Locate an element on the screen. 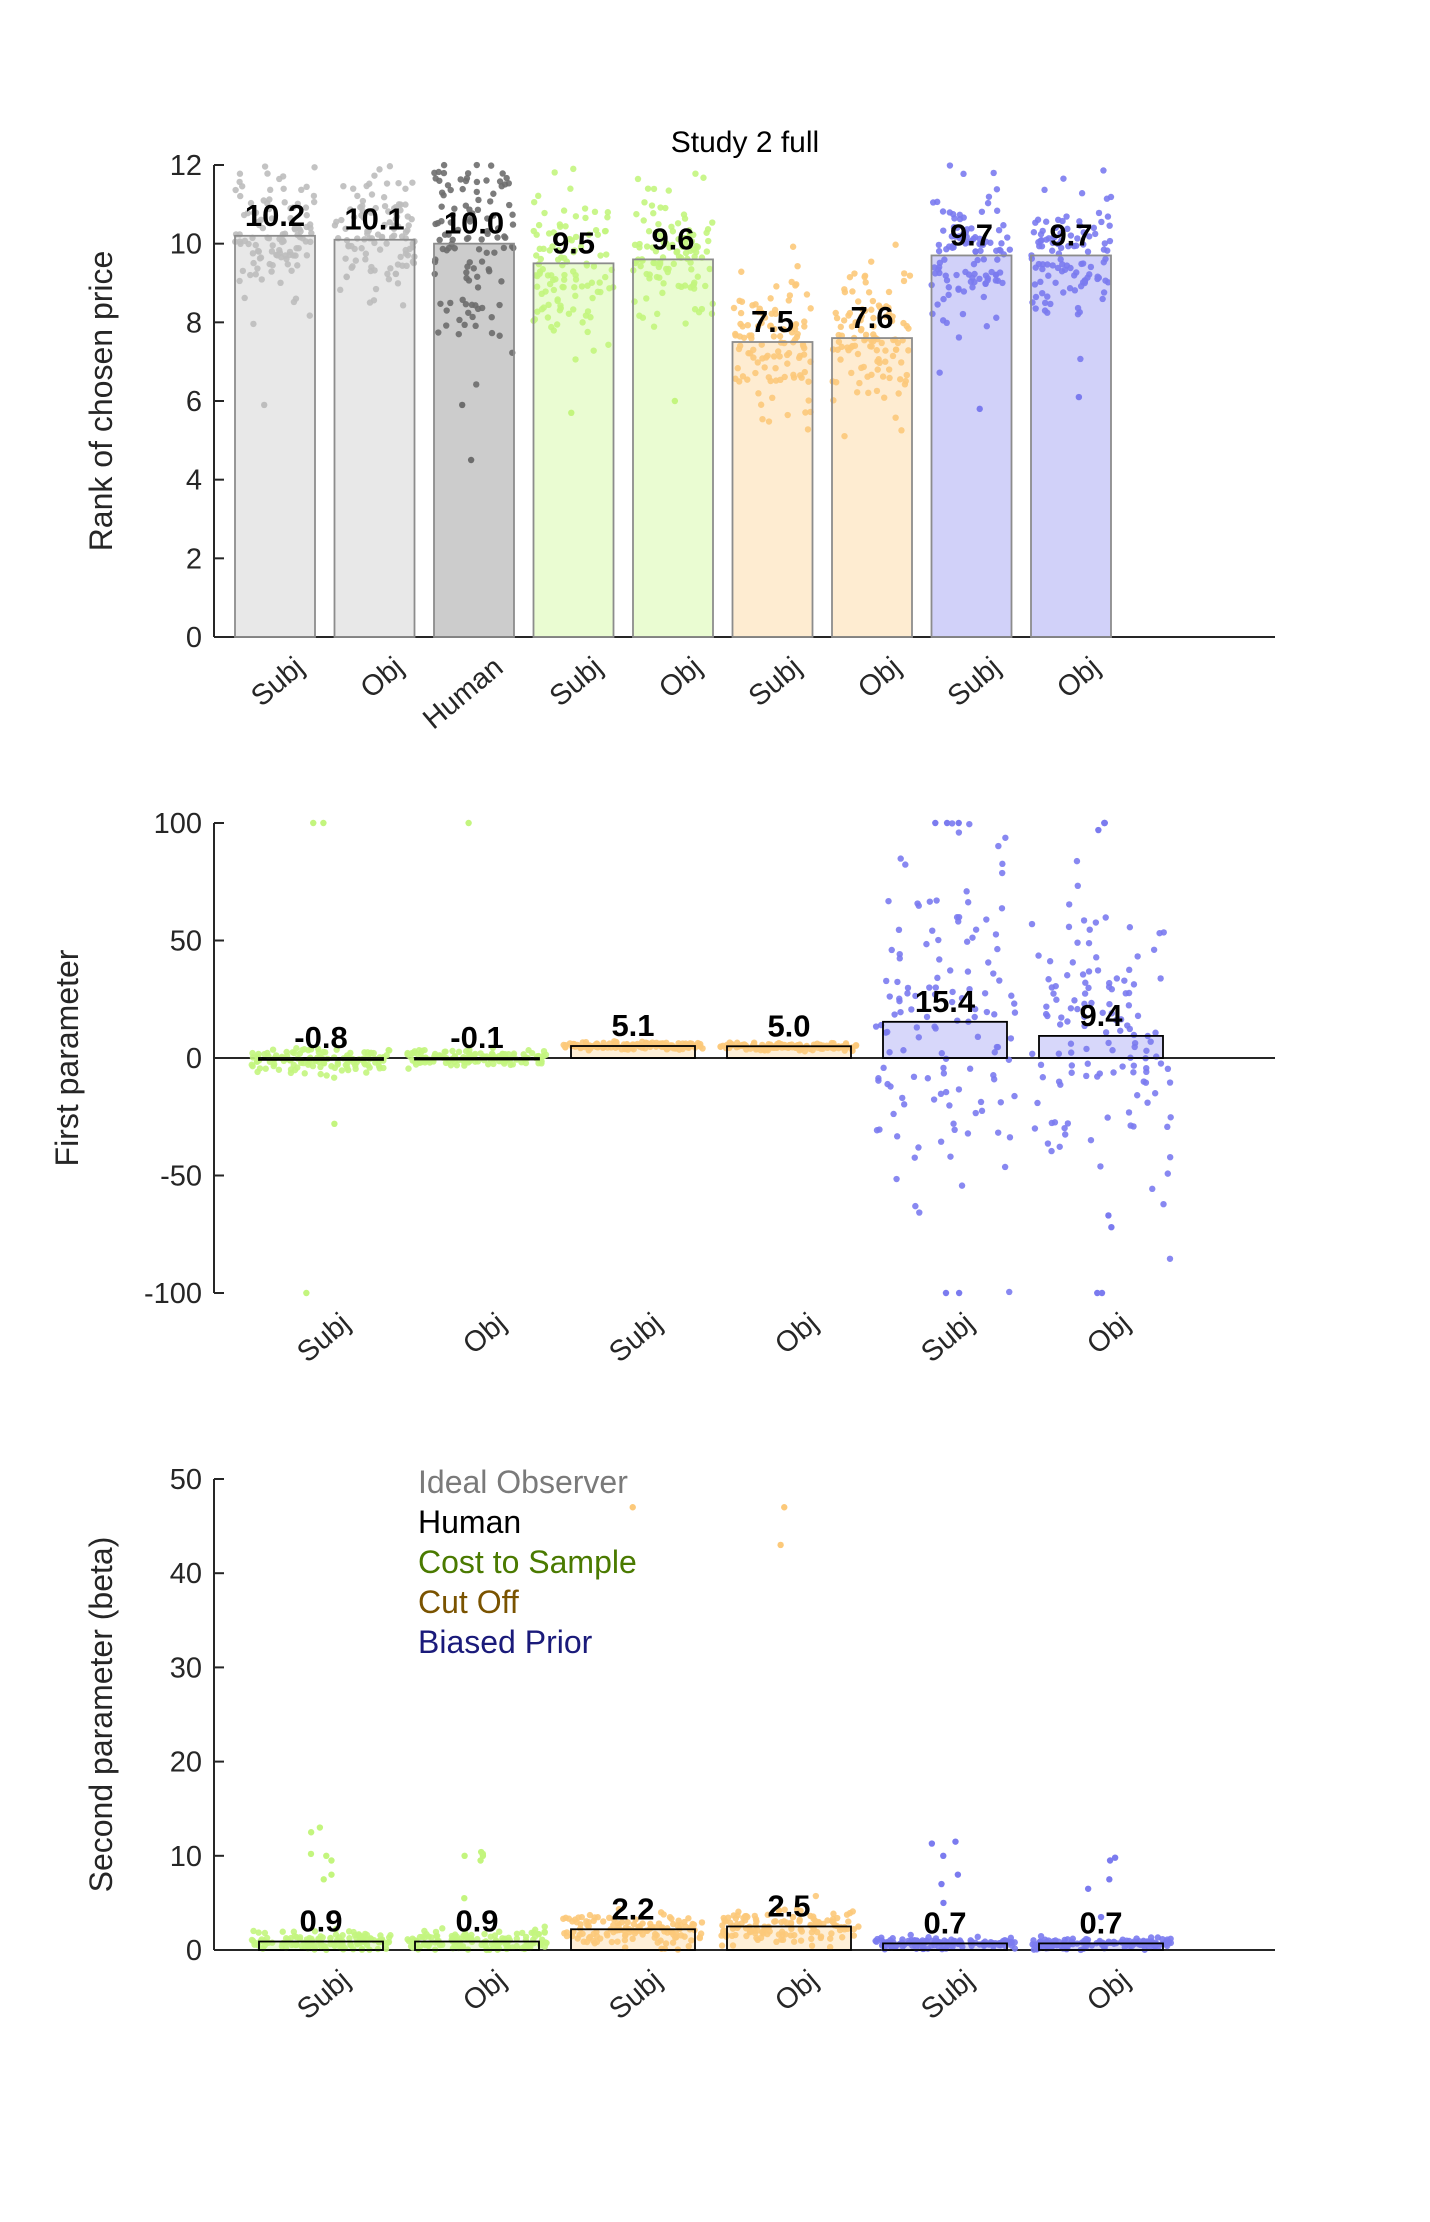 The image size is (1430, 2222). x-tick-label: Obj is located at coordinates (879, 678).